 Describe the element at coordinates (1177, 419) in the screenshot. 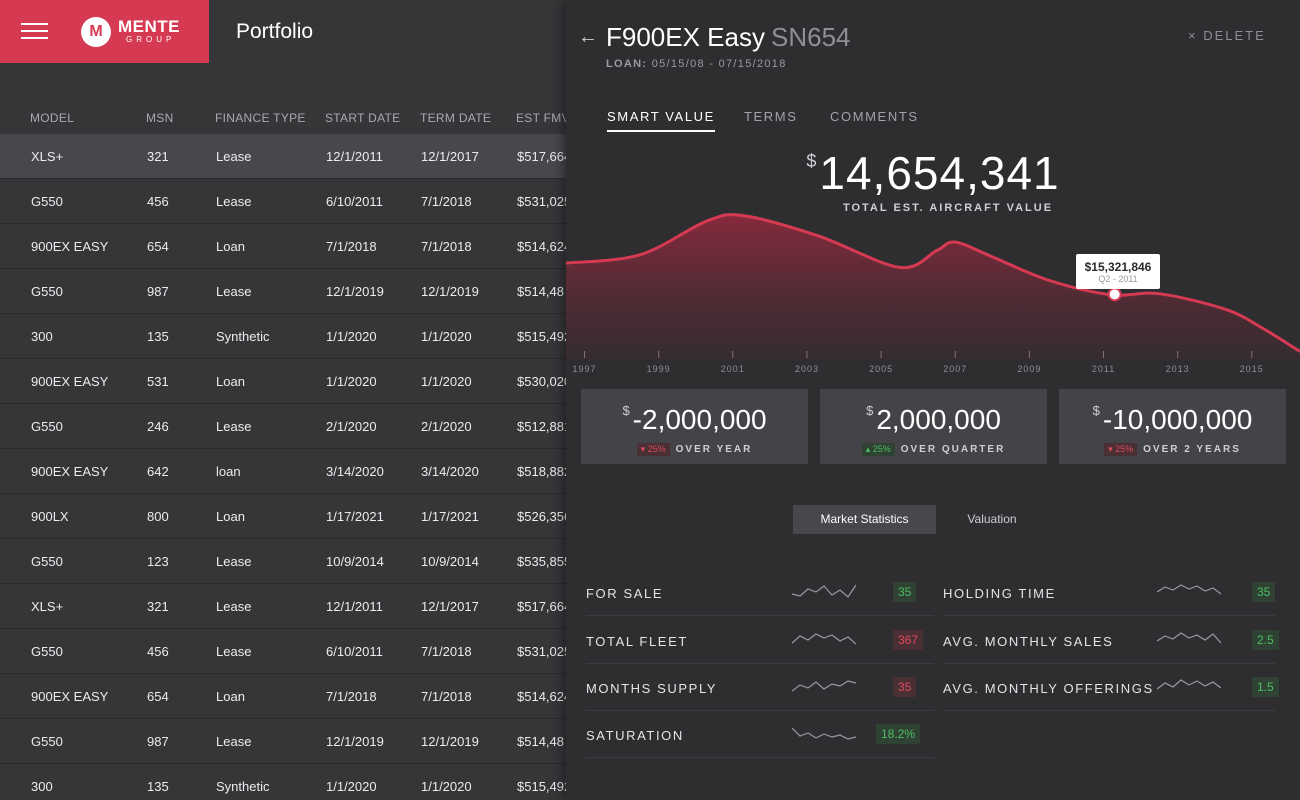

I see `change-value: -10,000,000` at that location.